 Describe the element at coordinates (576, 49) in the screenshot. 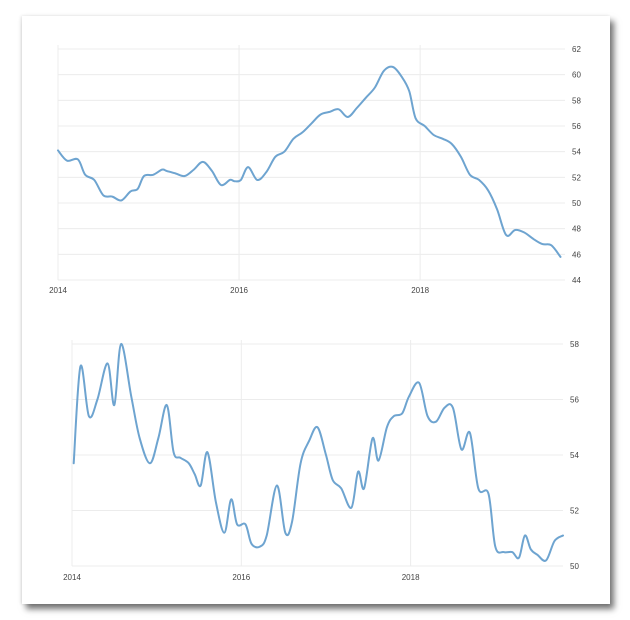

I see `y-tick-label: 62` at that location.